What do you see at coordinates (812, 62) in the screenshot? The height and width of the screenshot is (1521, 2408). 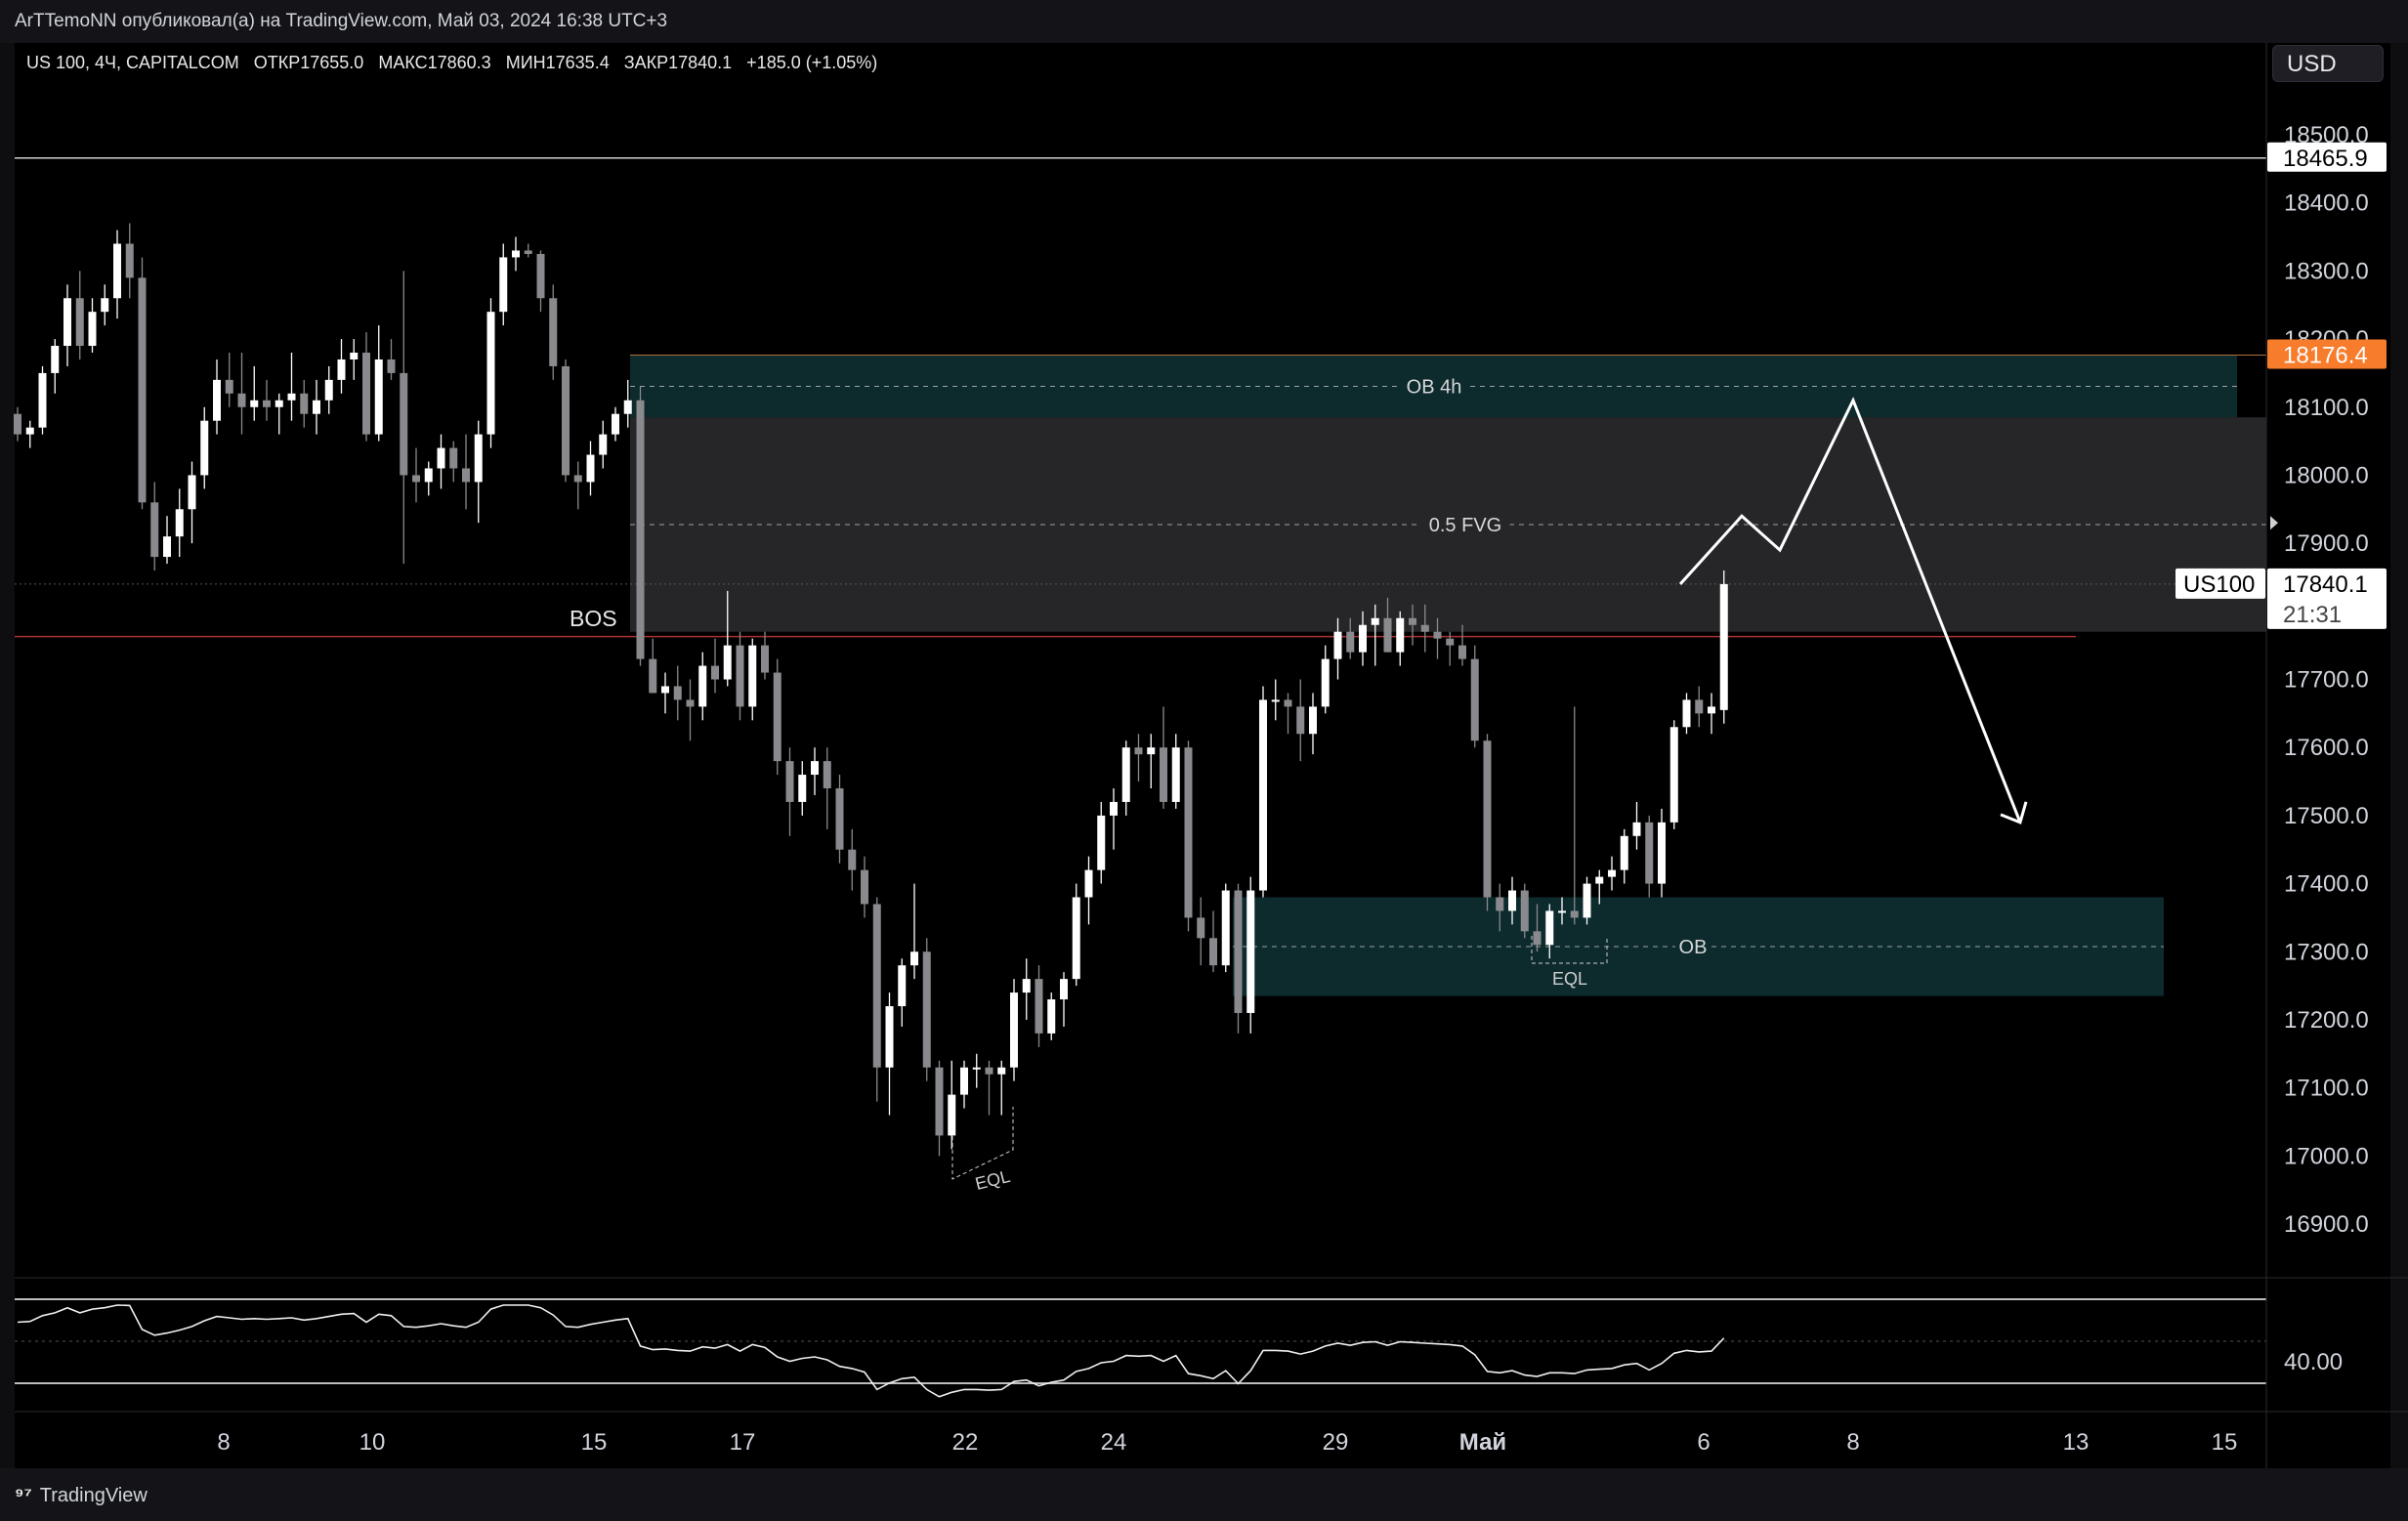 I see `change-value: +185.0 (+1.05%)` at bounding box center [812, 62].